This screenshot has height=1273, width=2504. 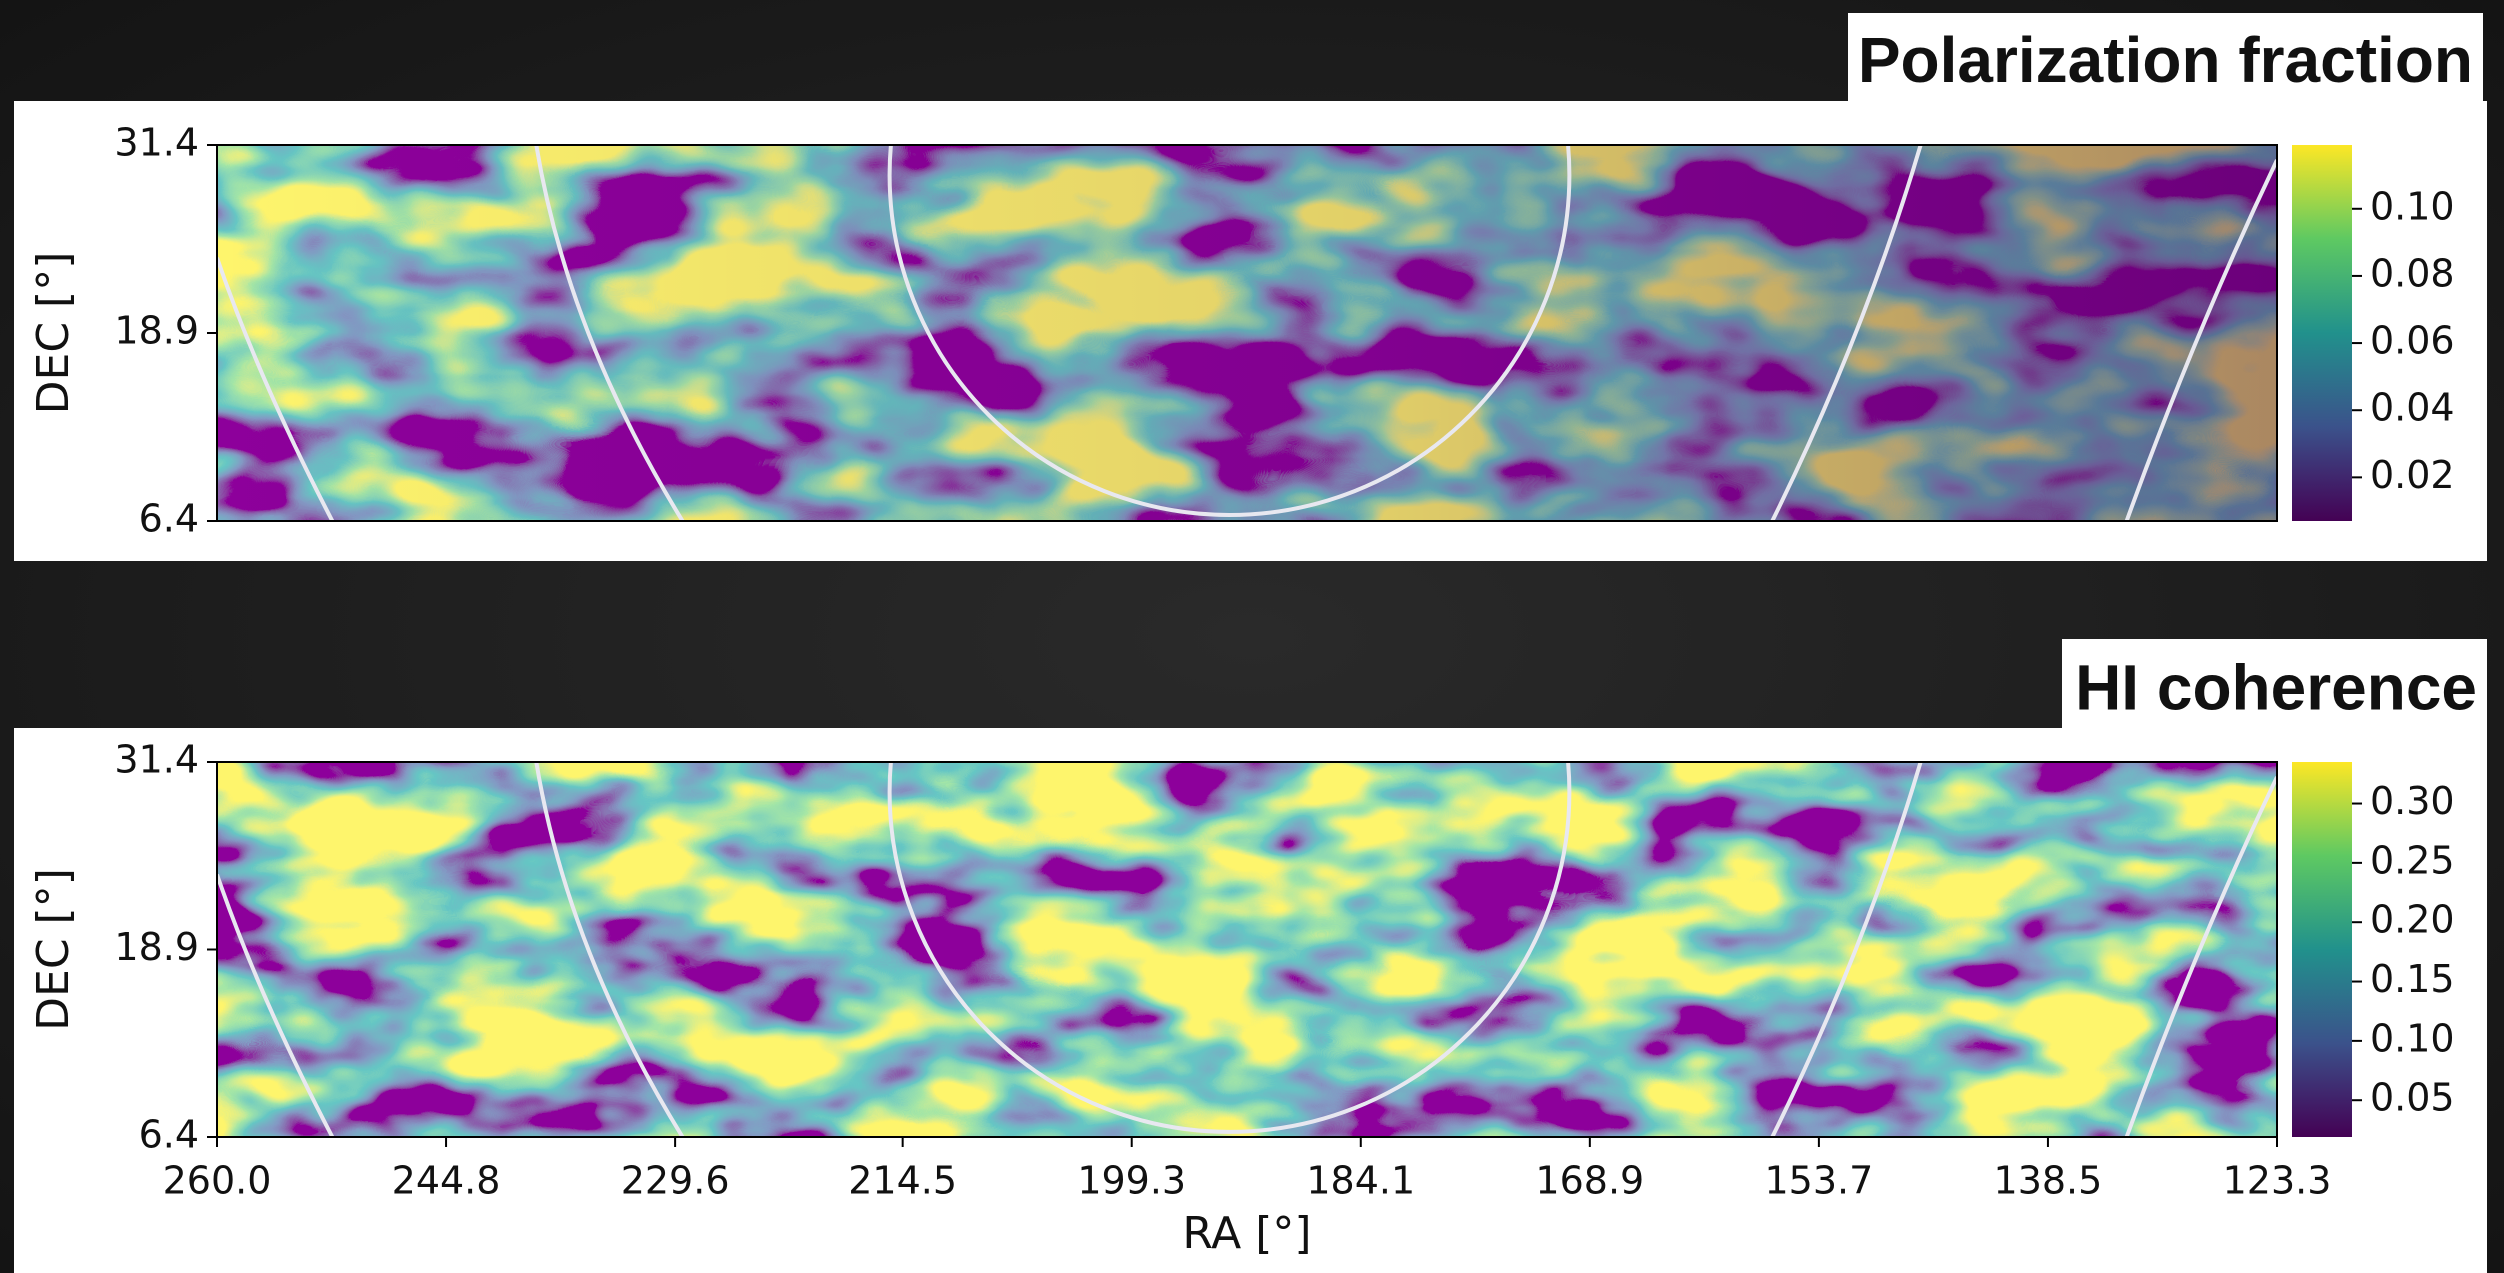 I want to click on x-tick-label: 184.1, so click(x=1360, y=1181).